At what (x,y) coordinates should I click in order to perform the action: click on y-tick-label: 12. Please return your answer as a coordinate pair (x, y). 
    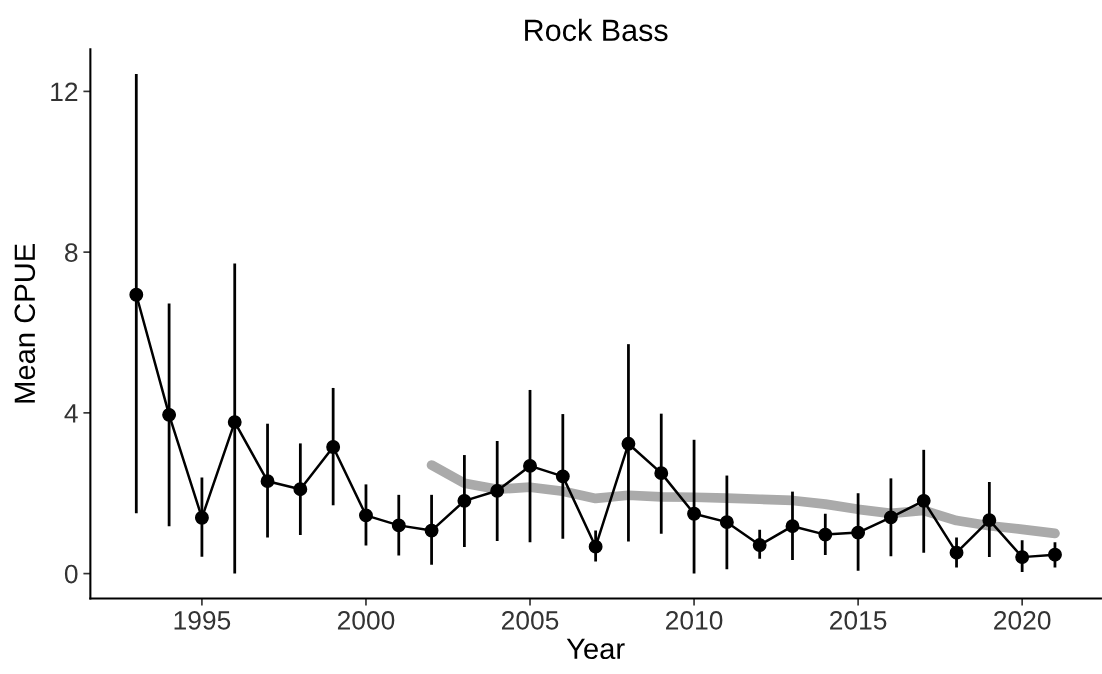
    Looking at the image, I should click on (64, 91).